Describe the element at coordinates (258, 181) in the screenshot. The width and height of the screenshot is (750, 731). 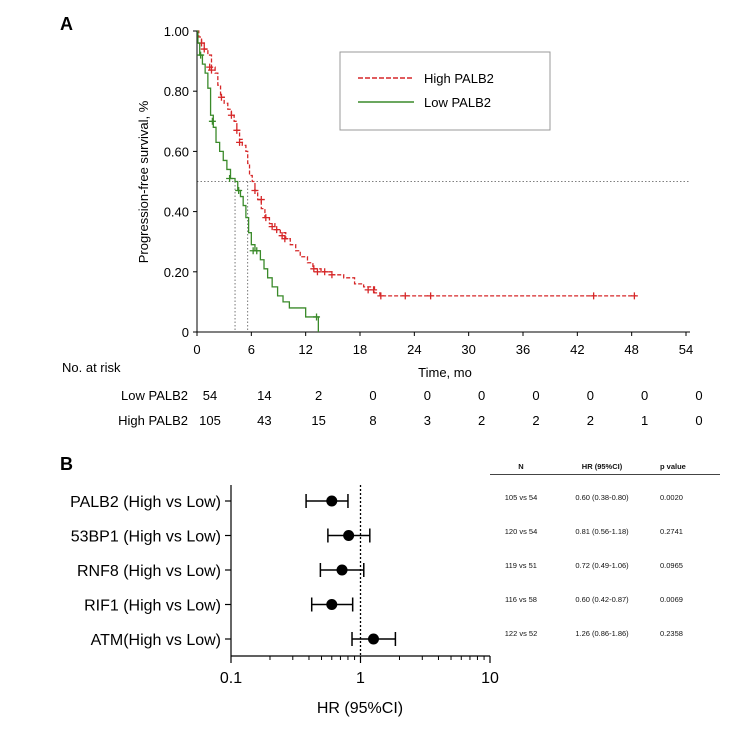
I see `series-line-low-palb2` at that location.